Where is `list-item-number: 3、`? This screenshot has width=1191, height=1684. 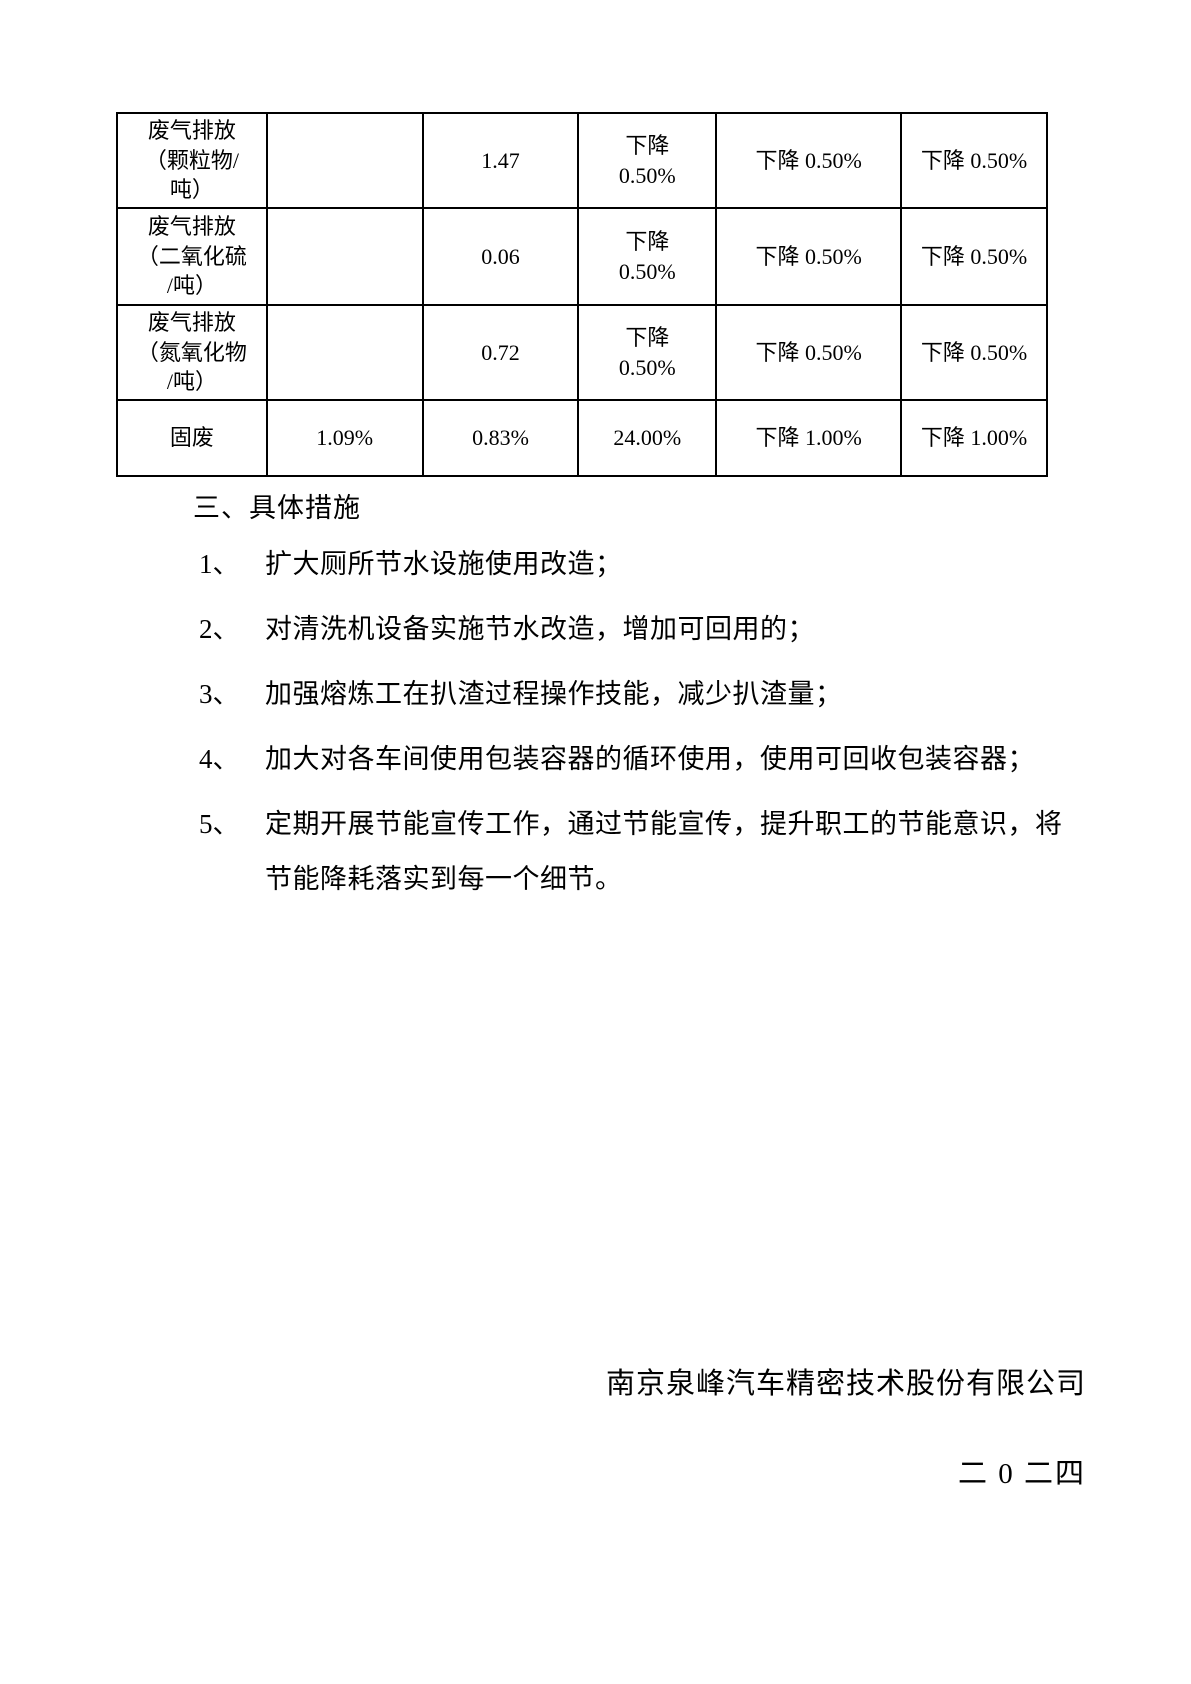
list-item-number: 3、 is located at coordinates (219, 694).